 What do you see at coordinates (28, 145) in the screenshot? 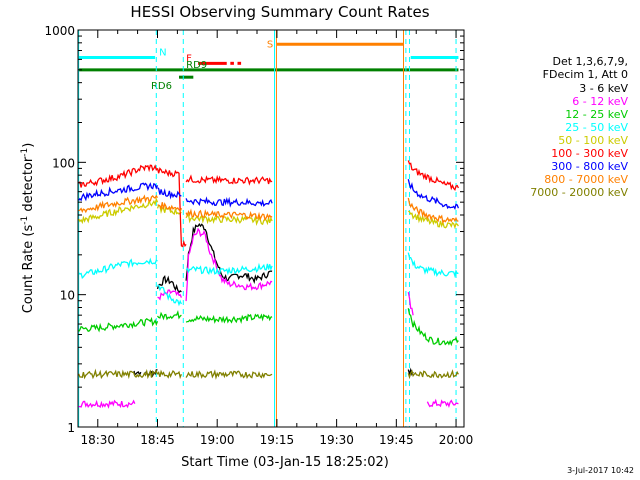
I see `y-axis-label-part: )` at bounding box center [28, 145].